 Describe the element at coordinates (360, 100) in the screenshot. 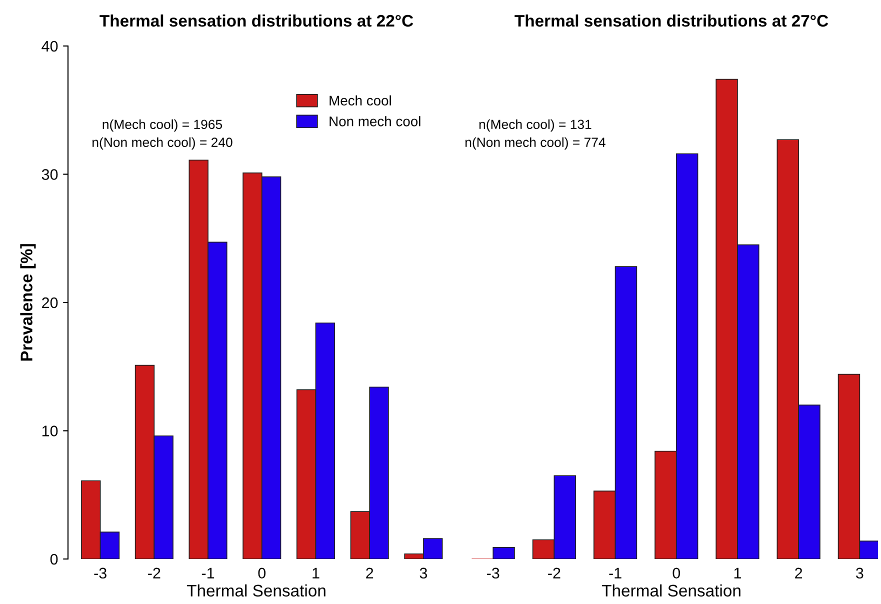

I see `legend-label: Mech cool` at that location.